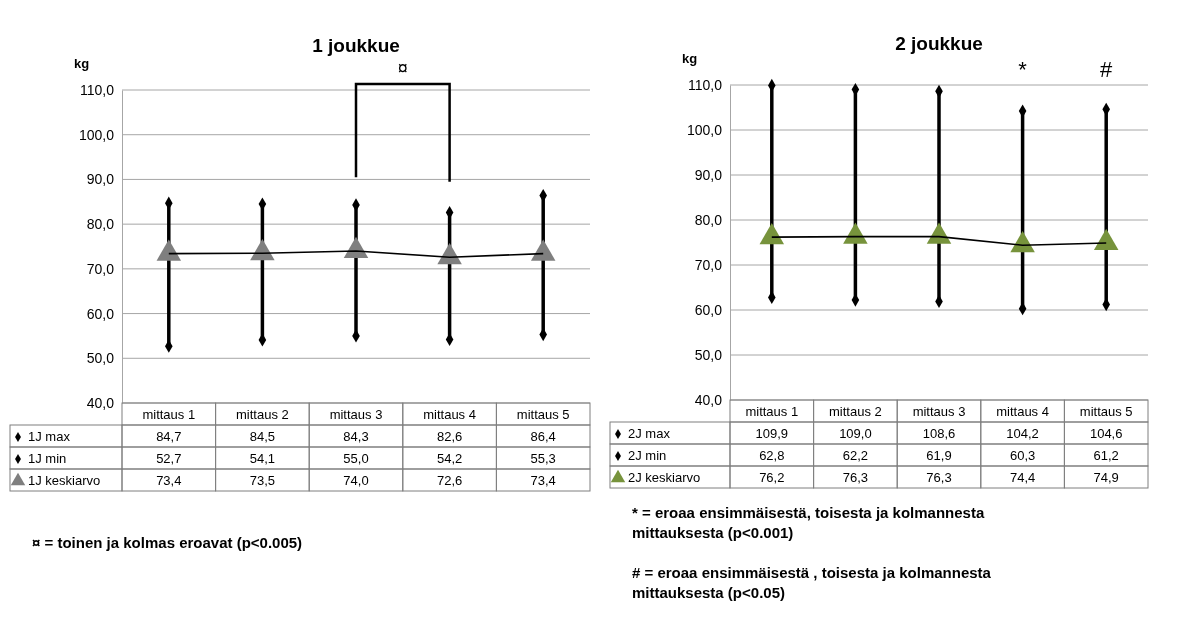 Image resolution: width=1185 pixels, height=620 pixels. I want to click on data-label: 76,2, so click(772, 477).